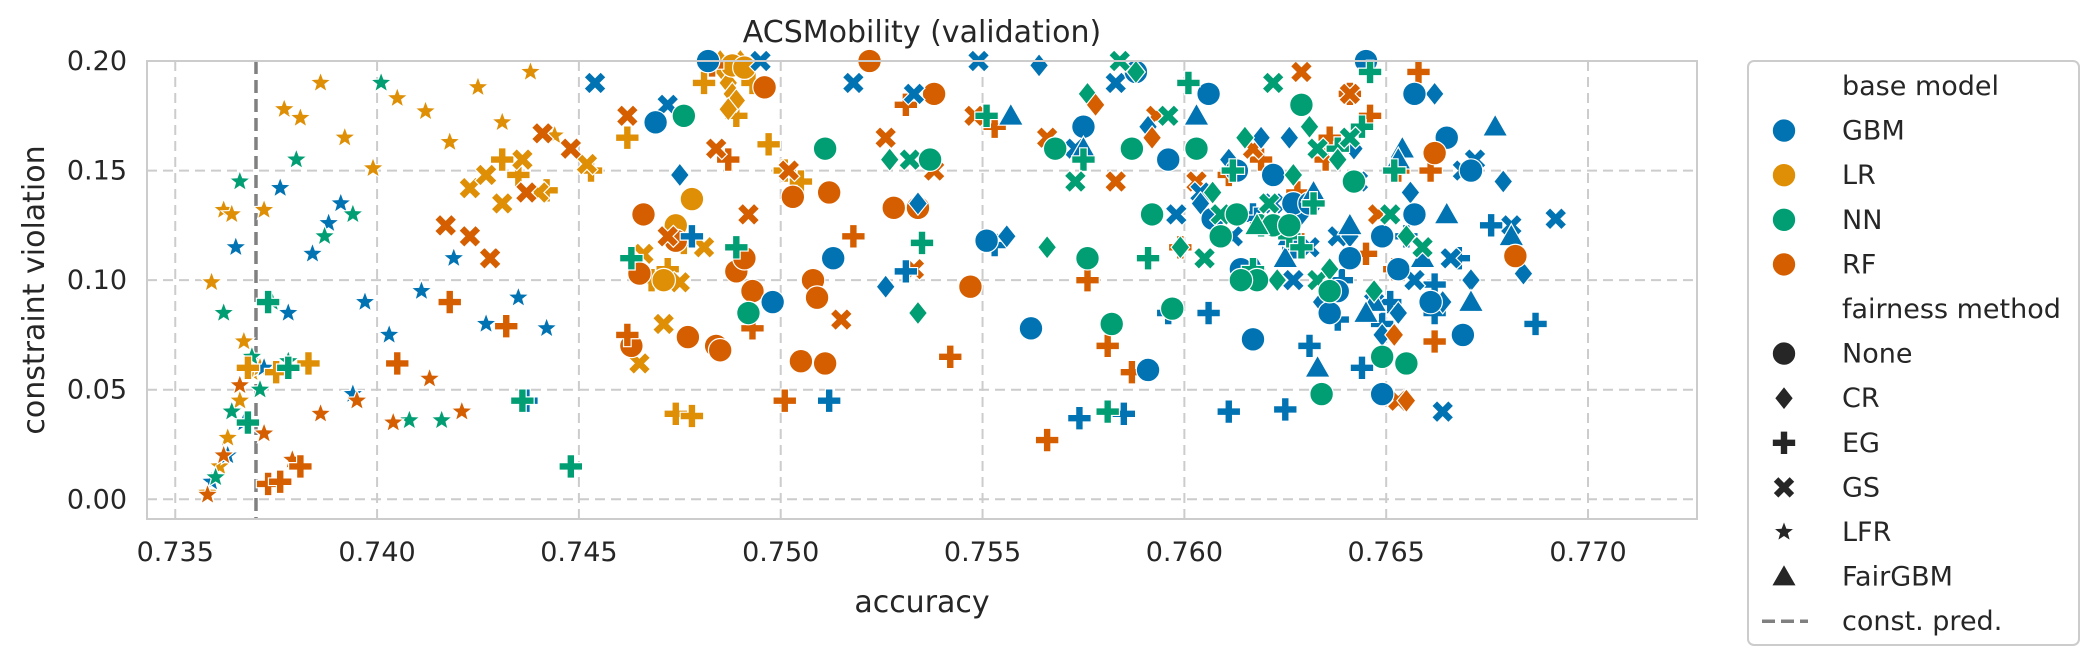  Describe the element at coordinates (1406, 400) in the screenshot. I see `point-rf-cr` at that location.